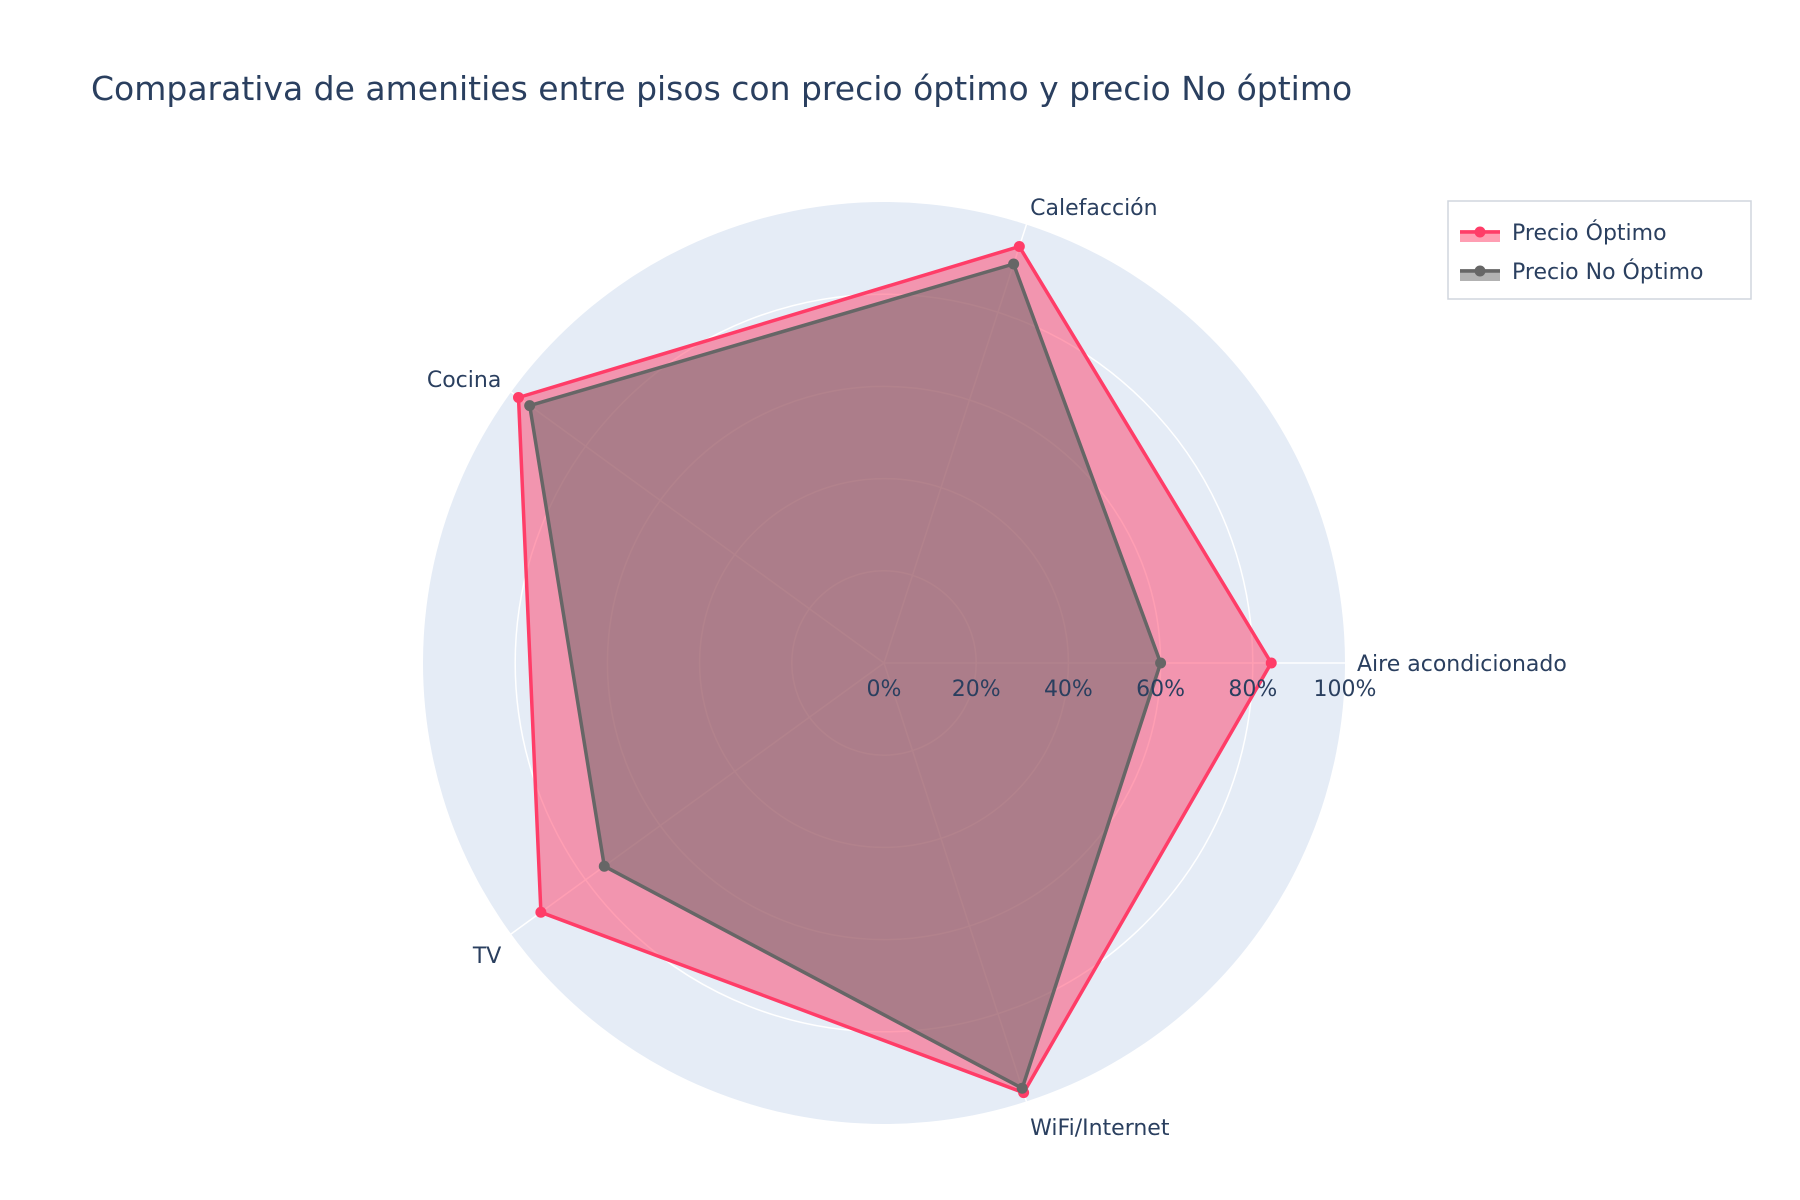  I want to click on radial-tick-label: 40%, so click(1068, 689).